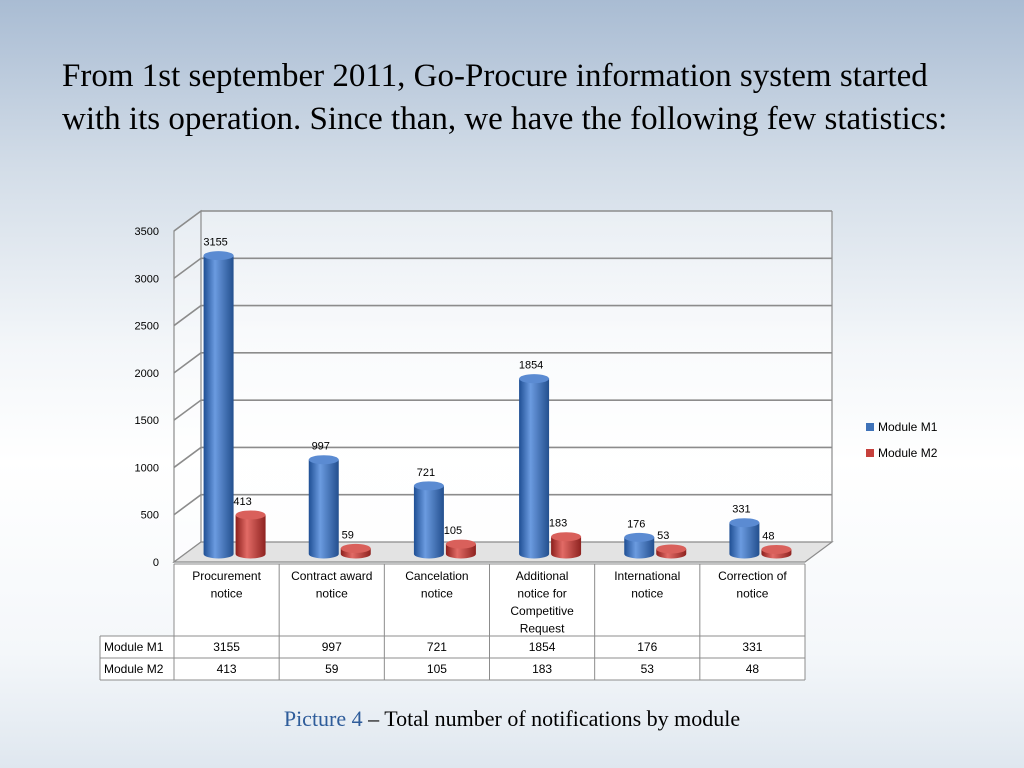  I want to click on data-label-m2: 183, so click(558, 524).